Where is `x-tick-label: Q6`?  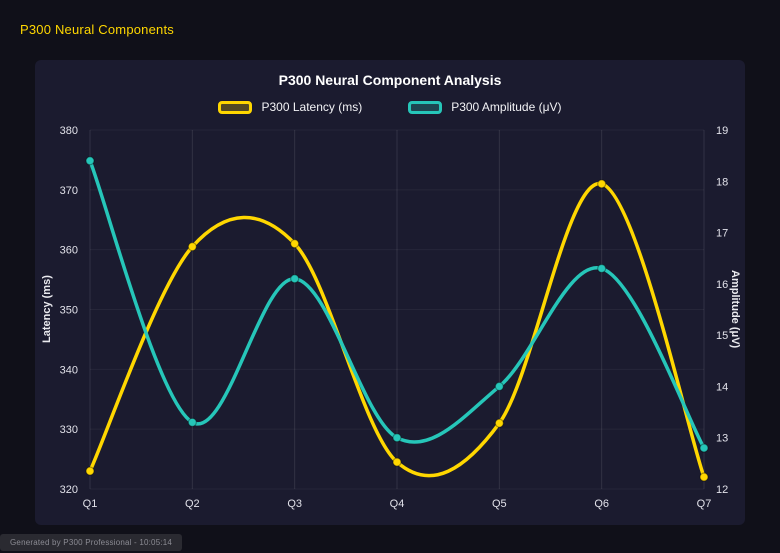
x-tick-label: Q6 is located at coordinates (601, 504).